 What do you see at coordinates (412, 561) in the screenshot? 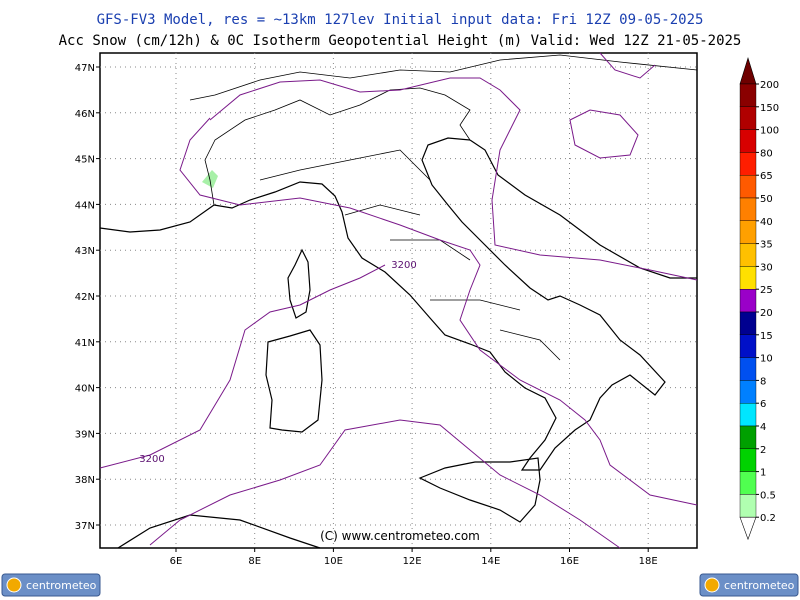
I see `lon-label: 12E` at bounding box center [412, 561].